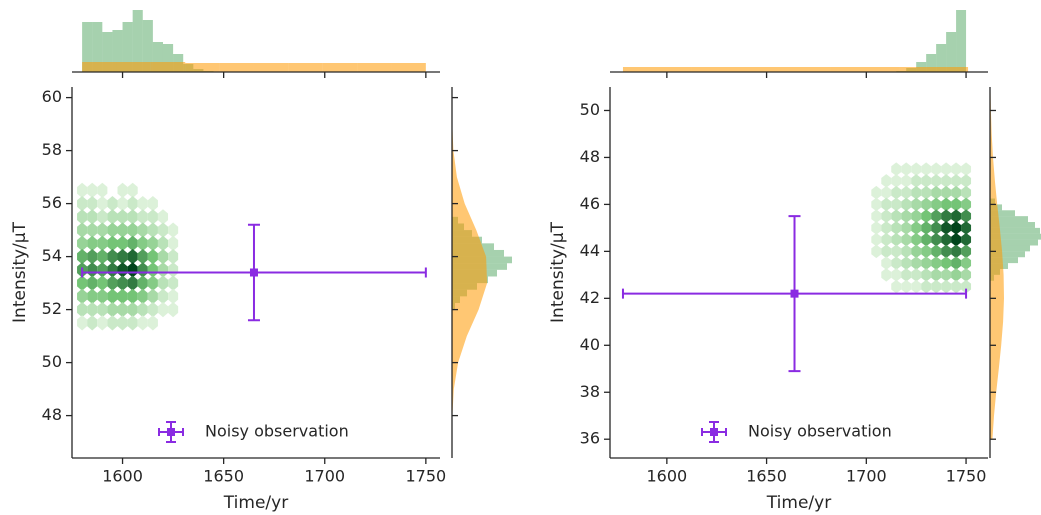  Describe the element at coordinates (798, 503) in the screenshot. I see `x-axis-label: Time/yr` at that location.